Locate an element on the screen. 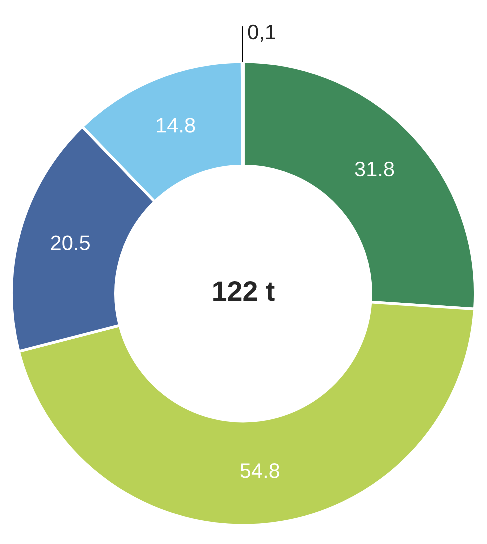 This screenshot has width=487, height=544. text: 122 t is located at coordinates (244, 292).